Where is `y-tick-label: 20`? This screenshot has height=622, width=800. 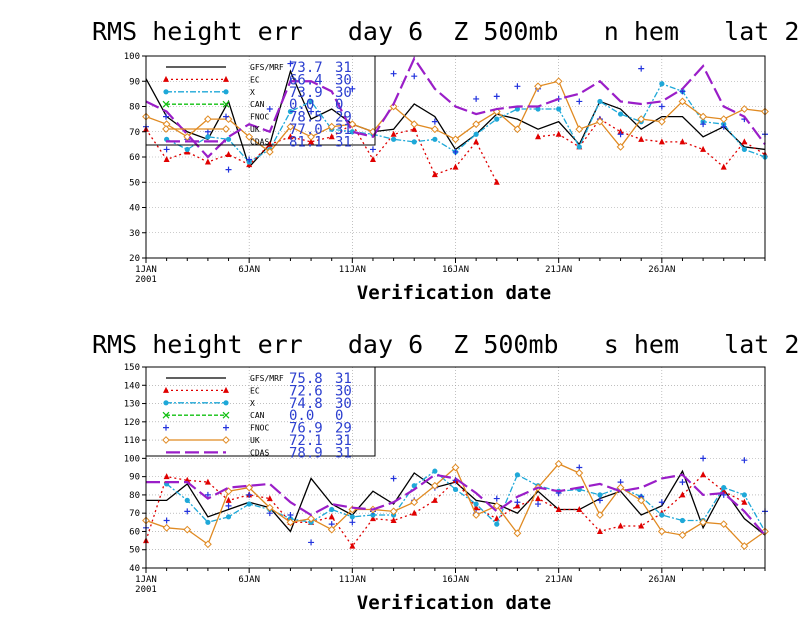
y-tick-label: 20 is located at coordinates (134, 259).